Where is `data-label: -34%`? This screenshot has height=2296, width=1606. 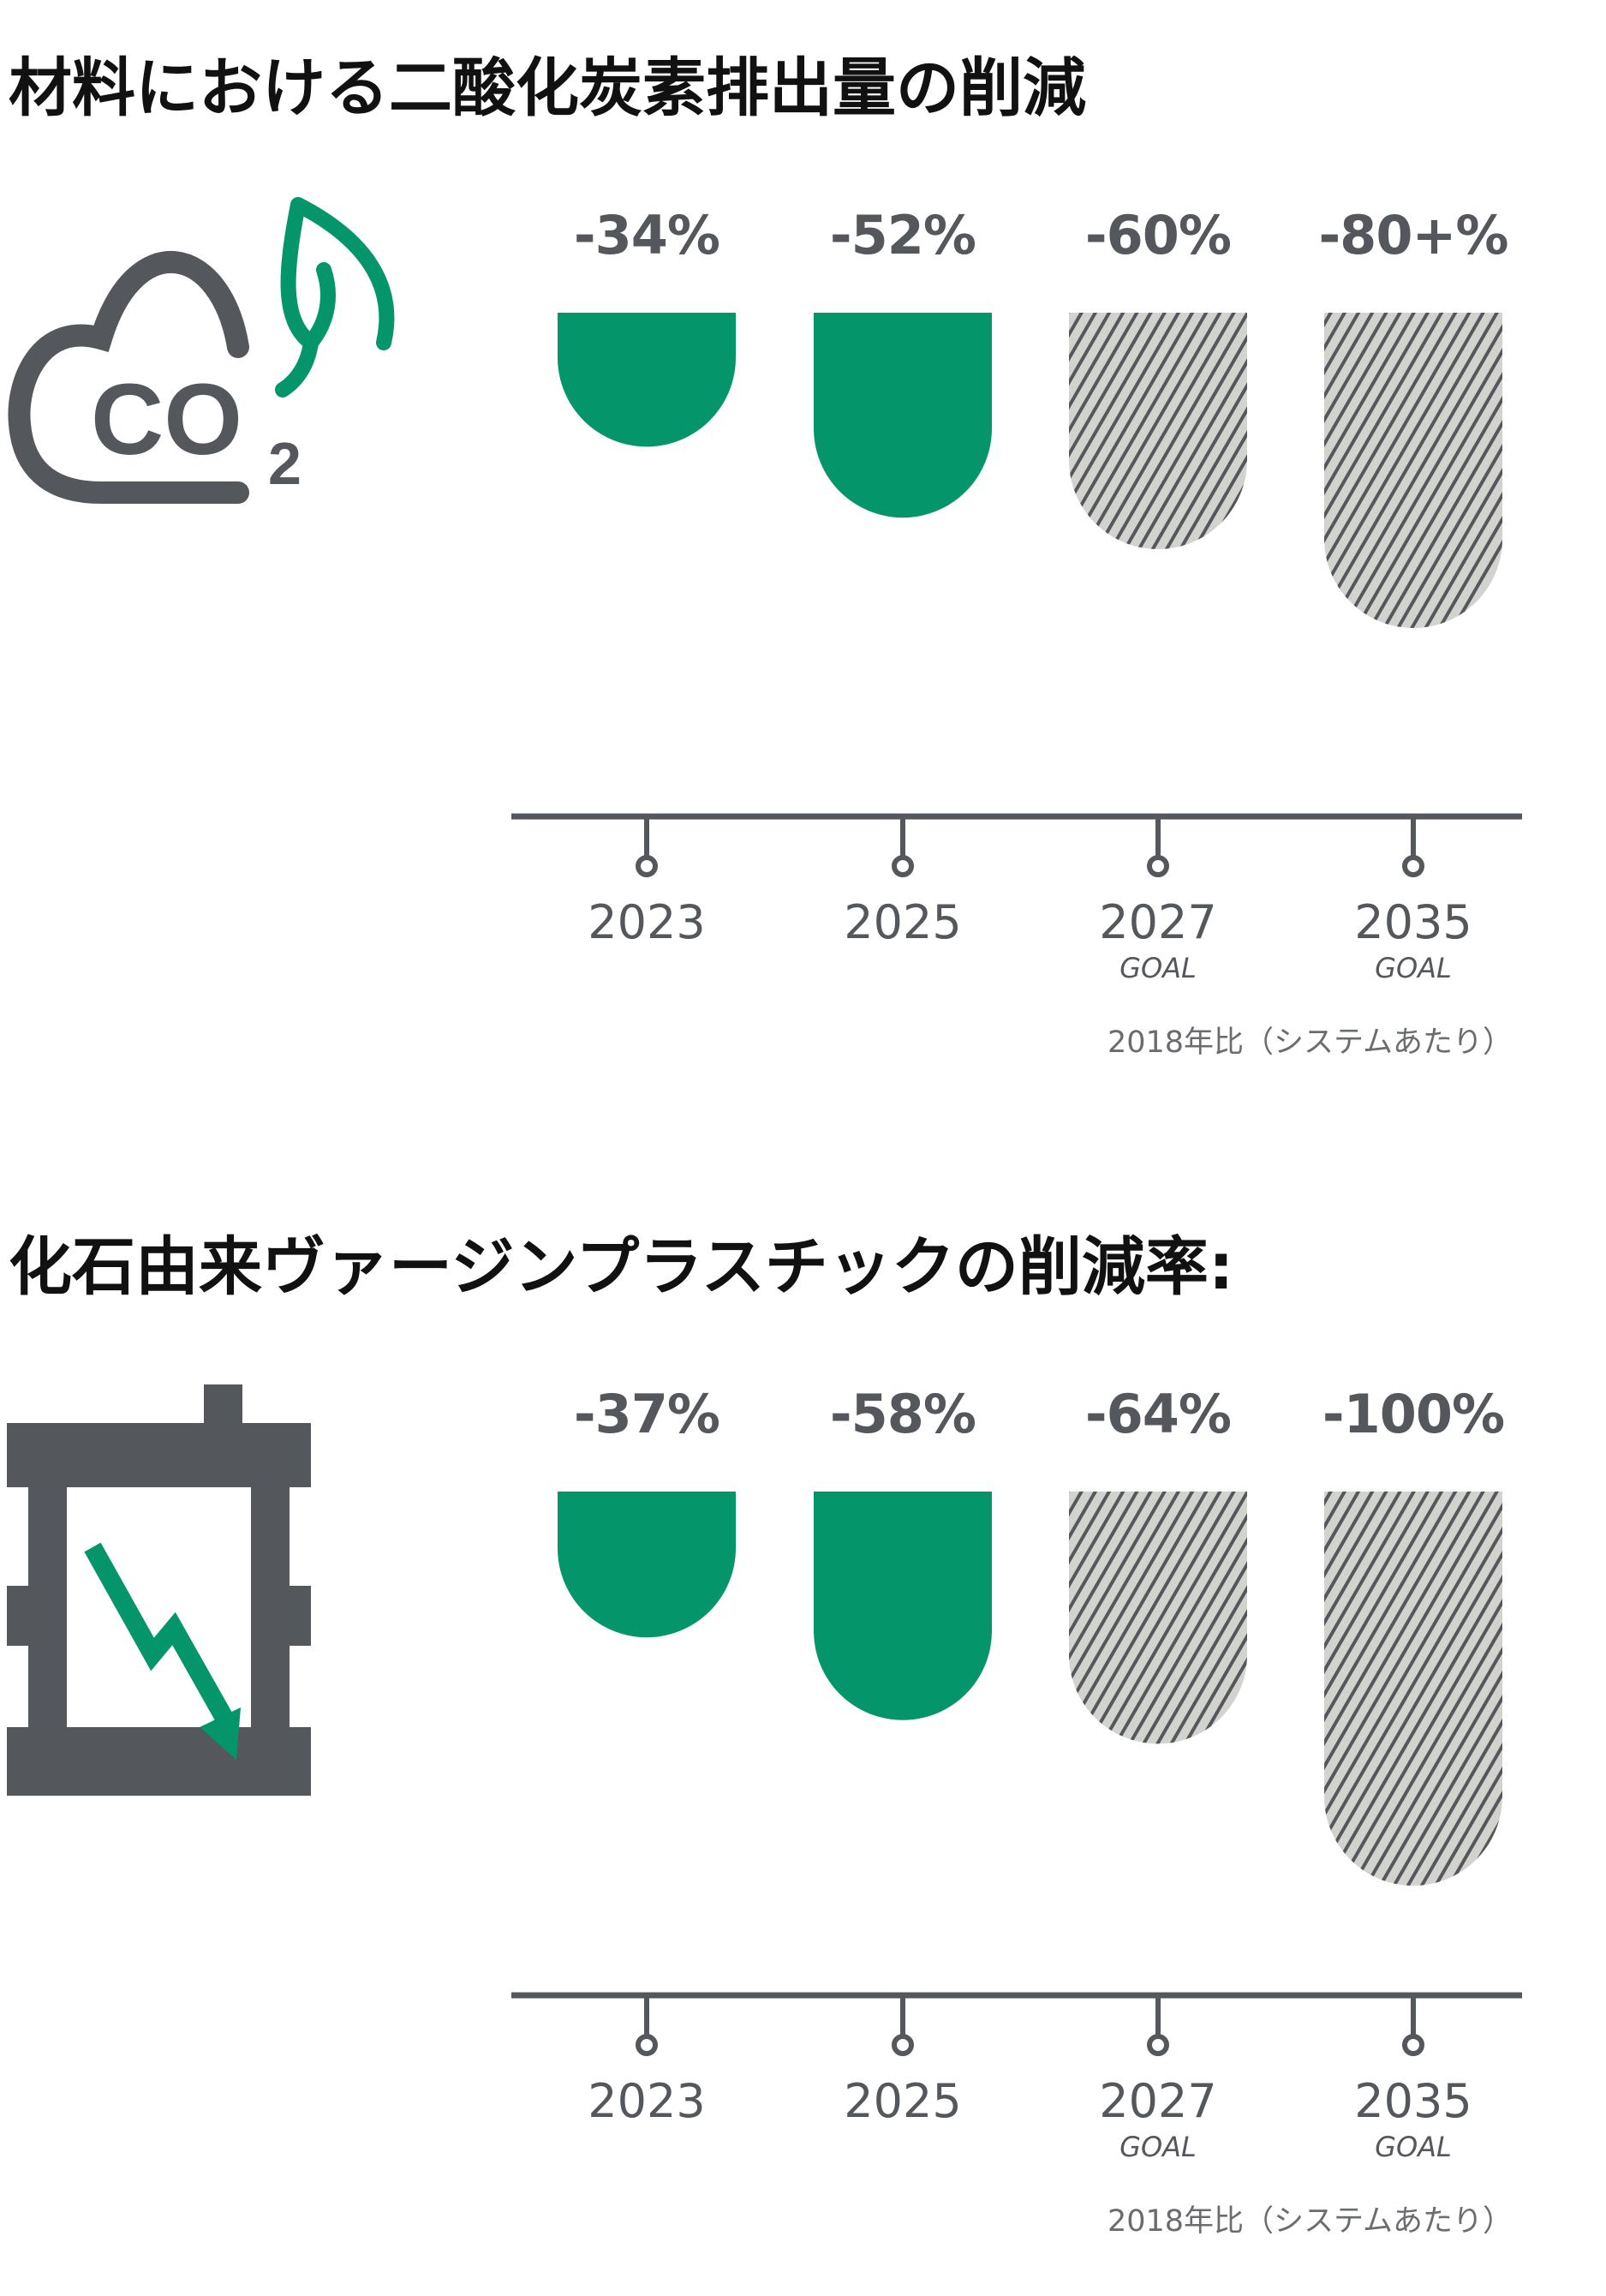
data-label: -34% is located at coordinates (646, 235).